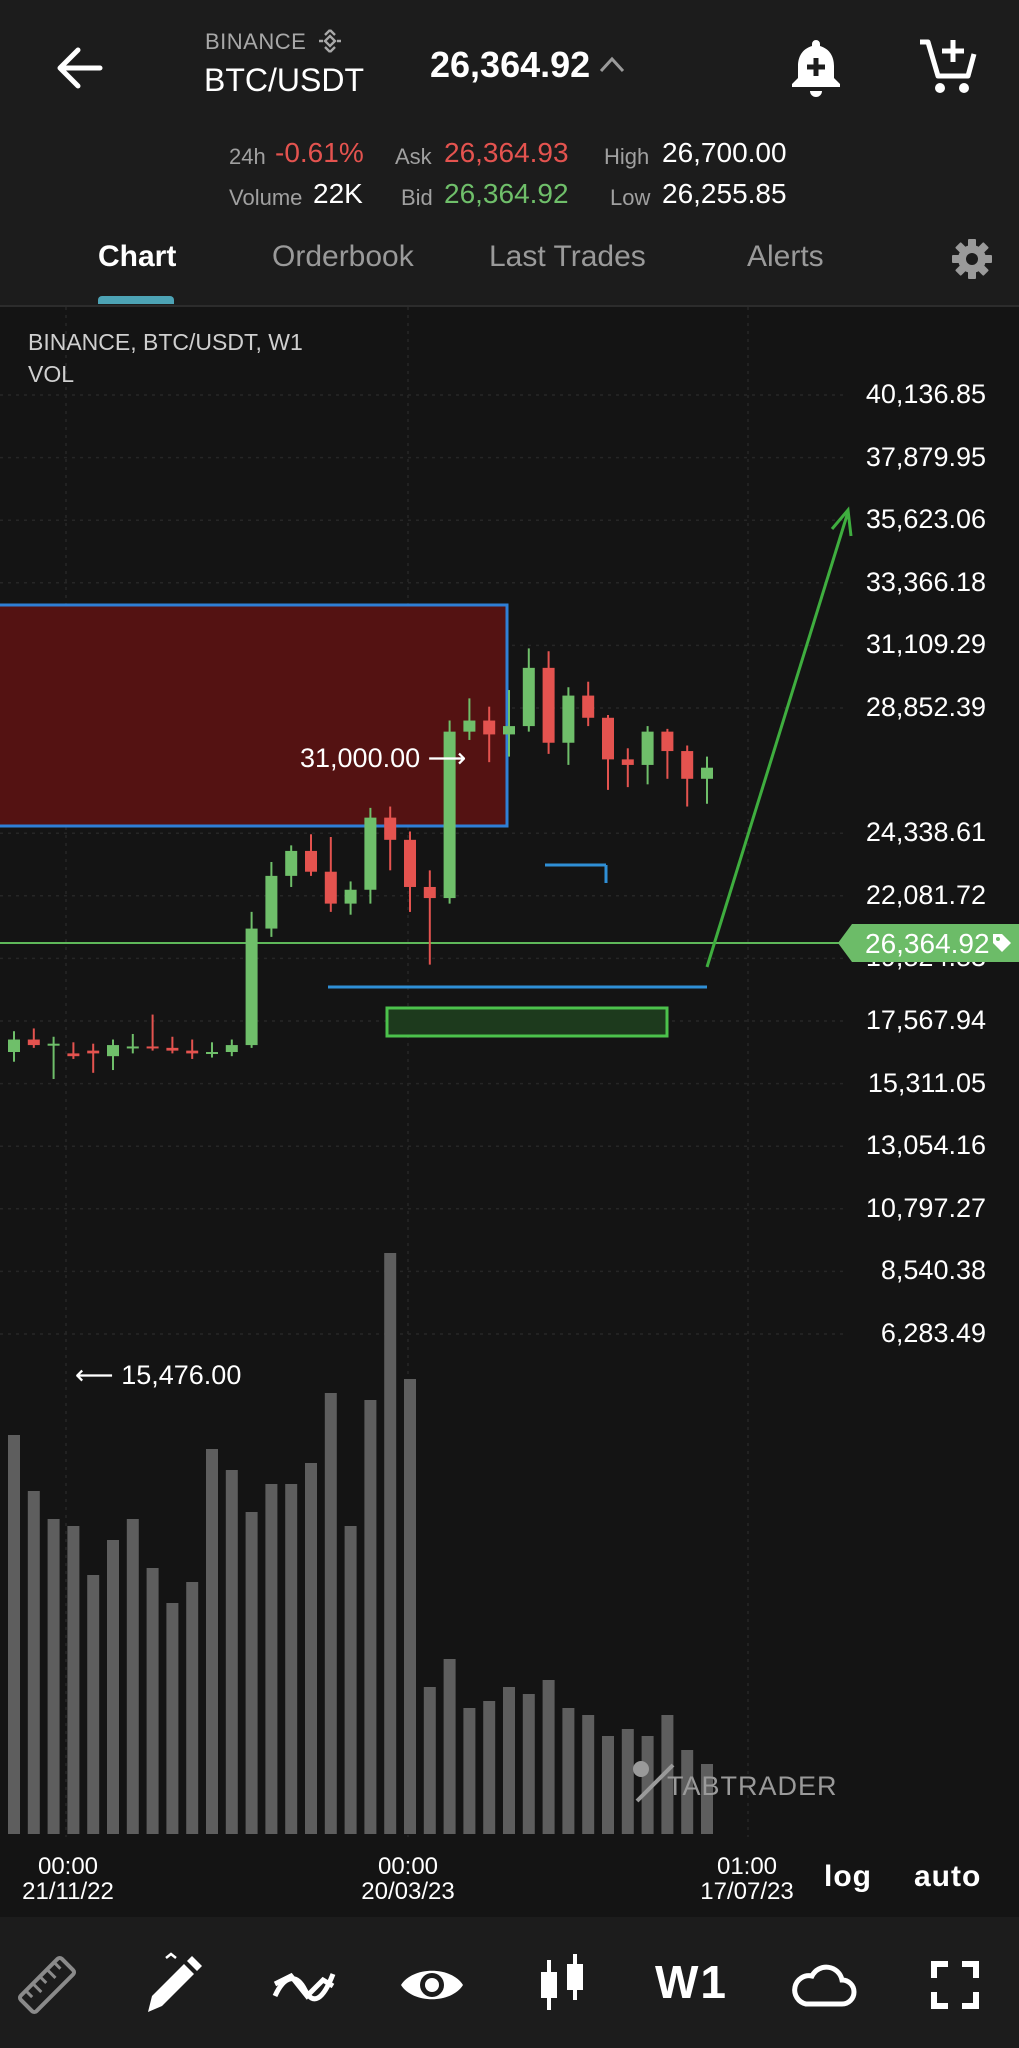 The height and width of the screenshot is (2048, 1019). Describe the element at coordinates (955, 1985) in the screenshot. I see `fullscreen-icon` at that location.